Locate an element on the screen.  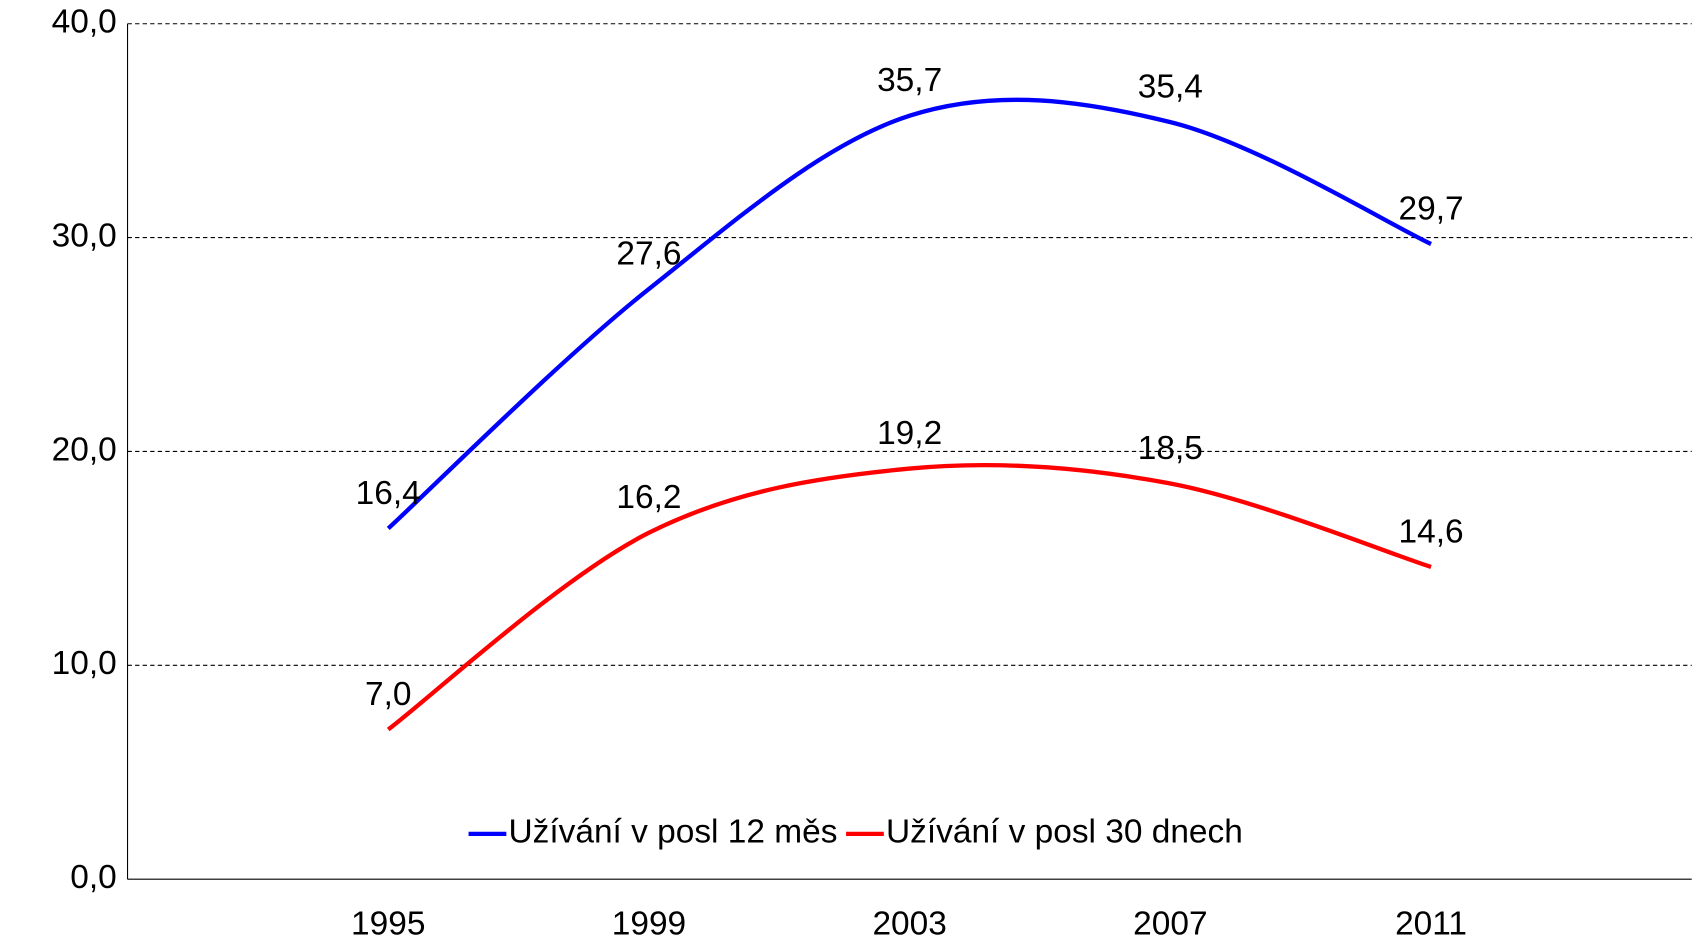
legend-label: Užívání v posl 30 dnech is located at coordinates (1064, 832).